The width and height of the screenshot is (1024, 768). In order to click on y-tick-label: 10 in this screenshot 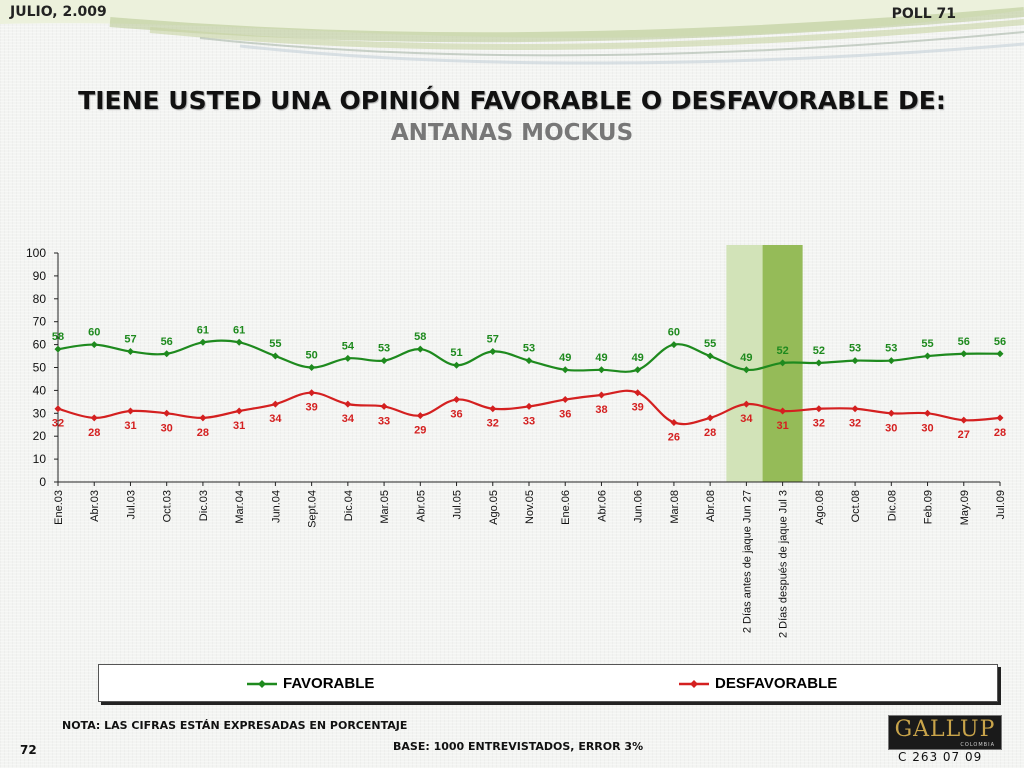, I will do `click(40, 459)`.